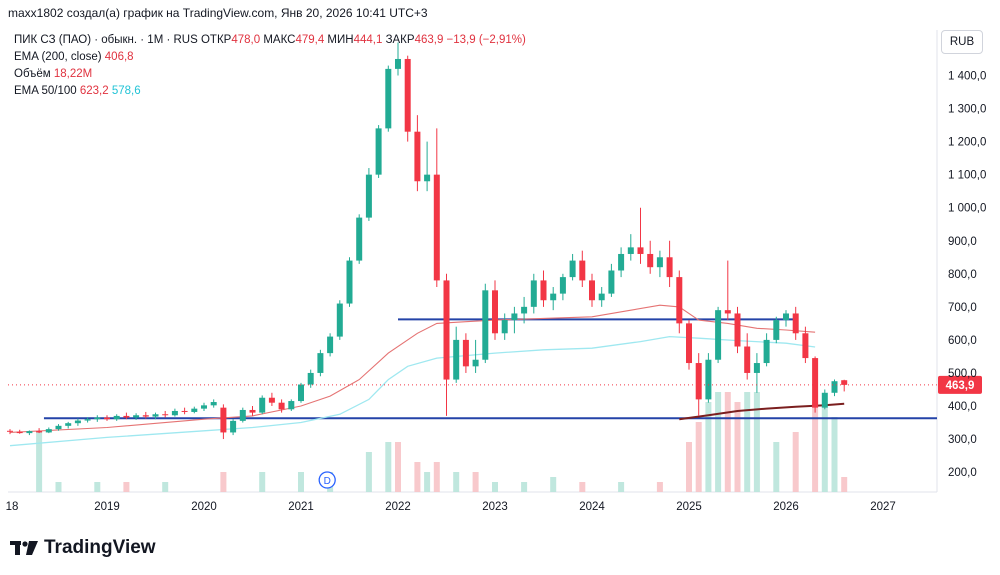 The image size is (1000, 575). I want to click on legend-ema50-100-row: EMA 50/100 623,2 578,6, so click(270, 91).